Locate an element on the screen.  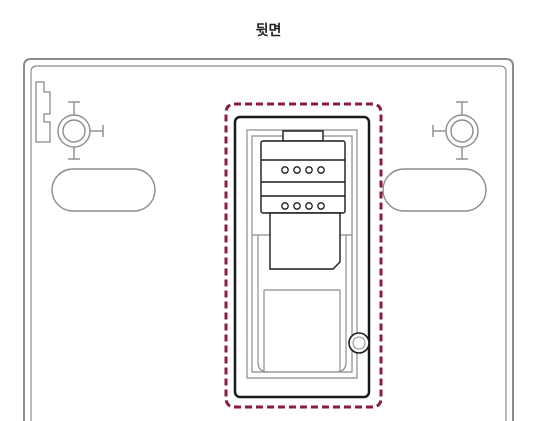
sim-contacts-icon is located at coordinates (303, 188).